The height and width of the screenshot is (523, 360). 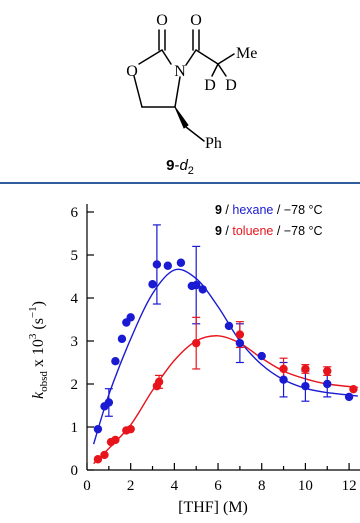 What do you see at coordinates (177, 92) in the screenshot?
I see `bond-c4-n3` at bounding box center [177, 92].